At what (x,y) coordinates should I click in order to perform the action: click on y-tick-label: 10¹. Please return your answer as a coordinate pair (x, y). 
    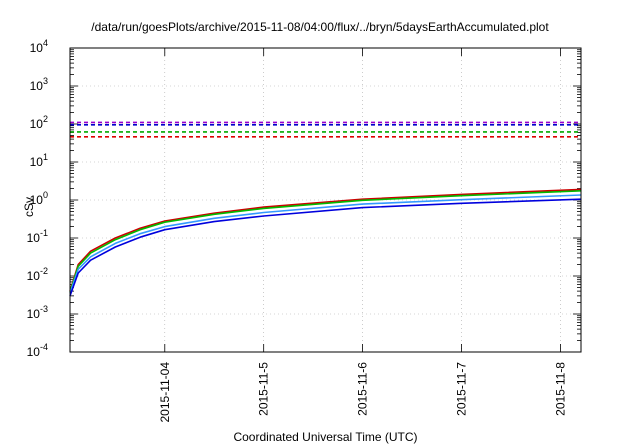
    Looking at the image, I should click on (39, 160).